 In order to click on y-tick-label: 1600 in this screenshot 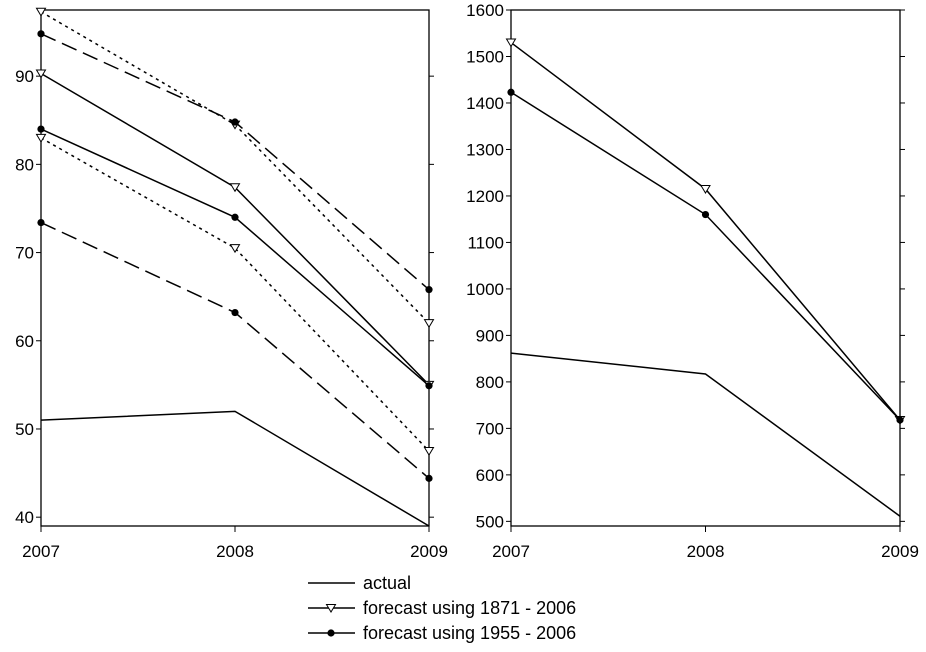, I will do `click(485, 10)`.